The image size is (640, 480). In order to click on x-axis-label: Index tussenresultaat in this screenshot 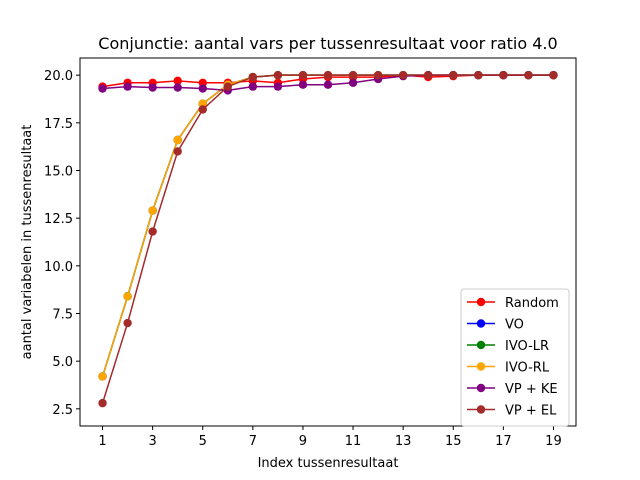, I will do `click(328, 463)`.